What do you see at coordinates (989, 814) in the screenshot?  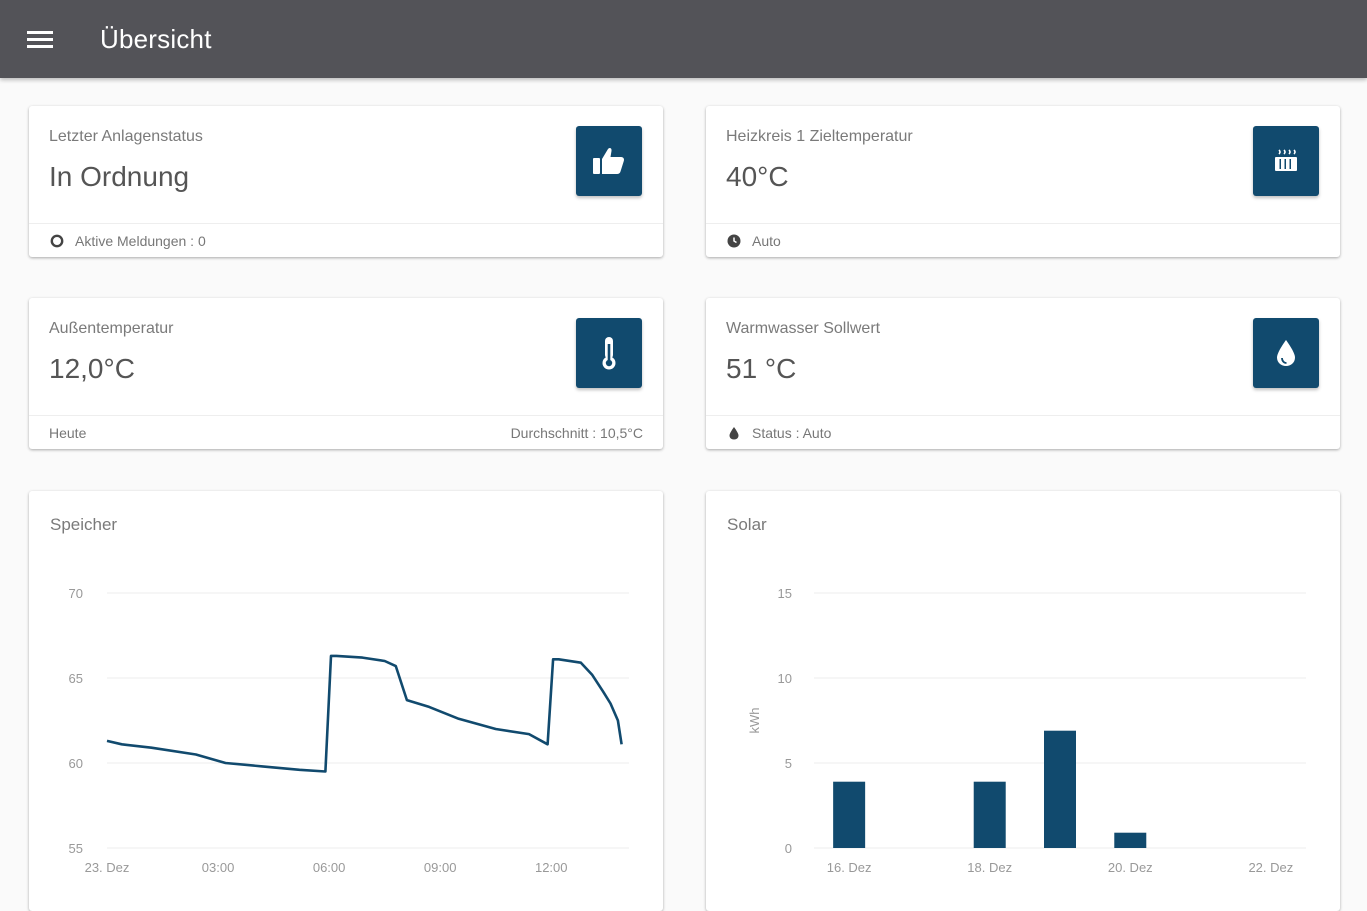 I see `bar-18-dez` at bounding box center [989, 814].